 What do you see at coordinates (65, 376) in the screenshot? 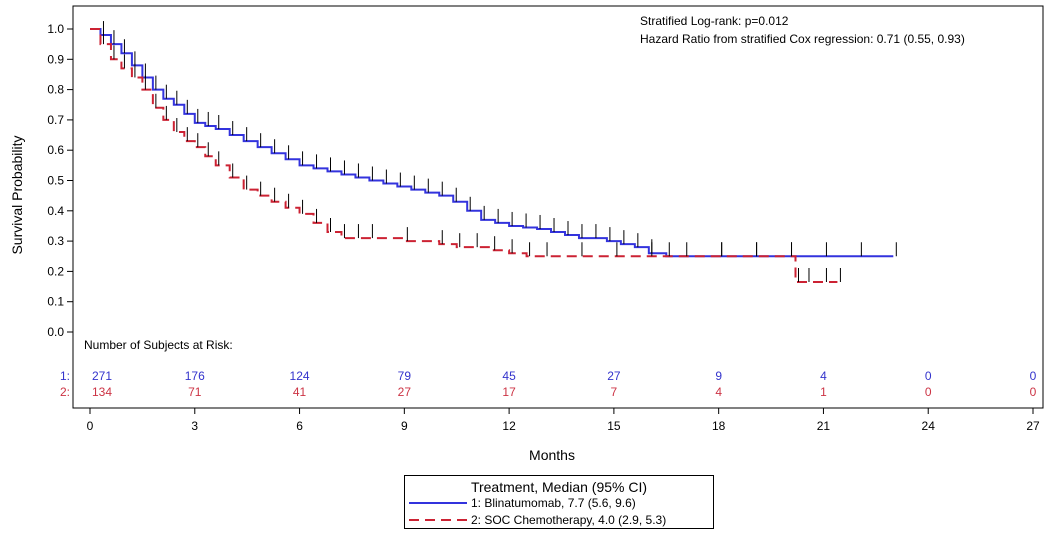
I see `risk-row-label: 1:` at bounding box center [65, 376].